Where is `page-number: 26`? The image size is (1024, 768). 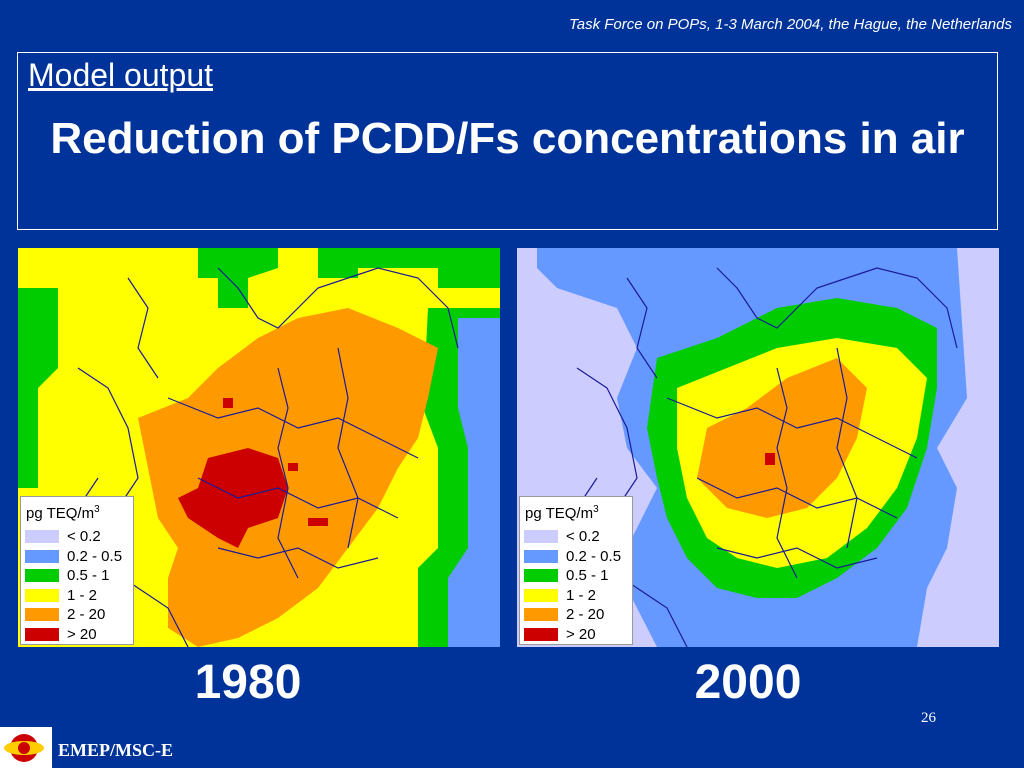 page-number: 26 is located at coordinates (928, 718).